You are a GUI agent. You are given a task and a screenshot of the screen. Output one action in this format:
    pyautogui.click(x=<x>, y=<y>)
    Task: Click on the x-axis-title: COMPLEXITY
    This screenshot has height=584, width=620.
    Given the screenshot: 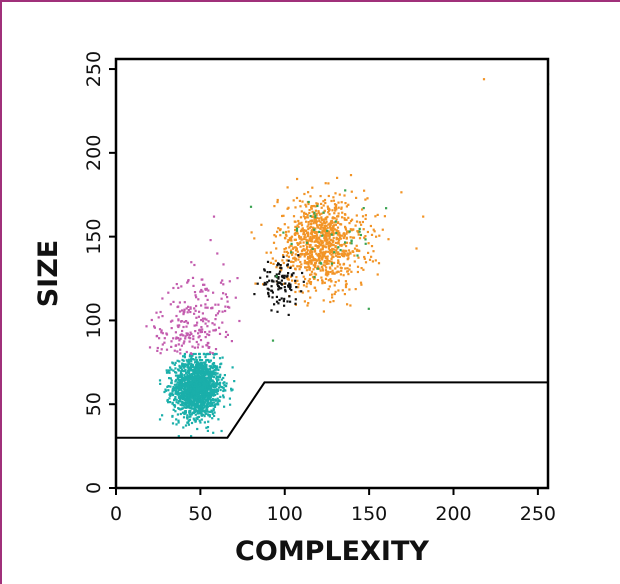 What is the action you would take?
    pyautogui.click(x=332, y=551)
    